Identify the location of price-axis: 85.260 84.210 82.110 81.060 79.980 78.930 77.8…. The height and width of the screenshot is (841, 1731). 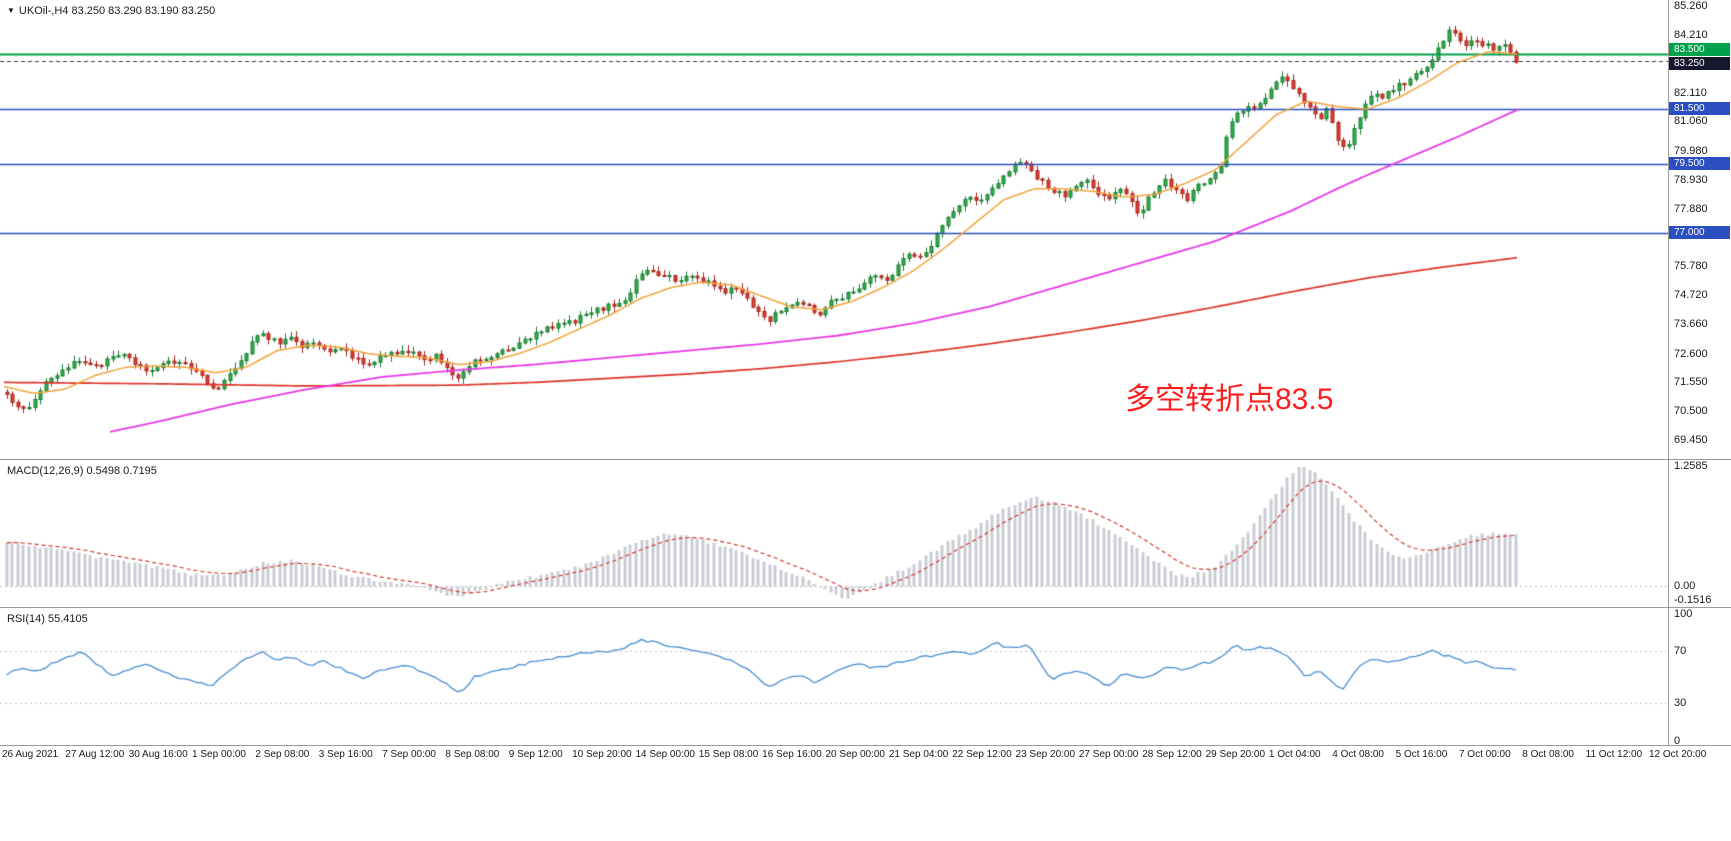
(1699, 229).